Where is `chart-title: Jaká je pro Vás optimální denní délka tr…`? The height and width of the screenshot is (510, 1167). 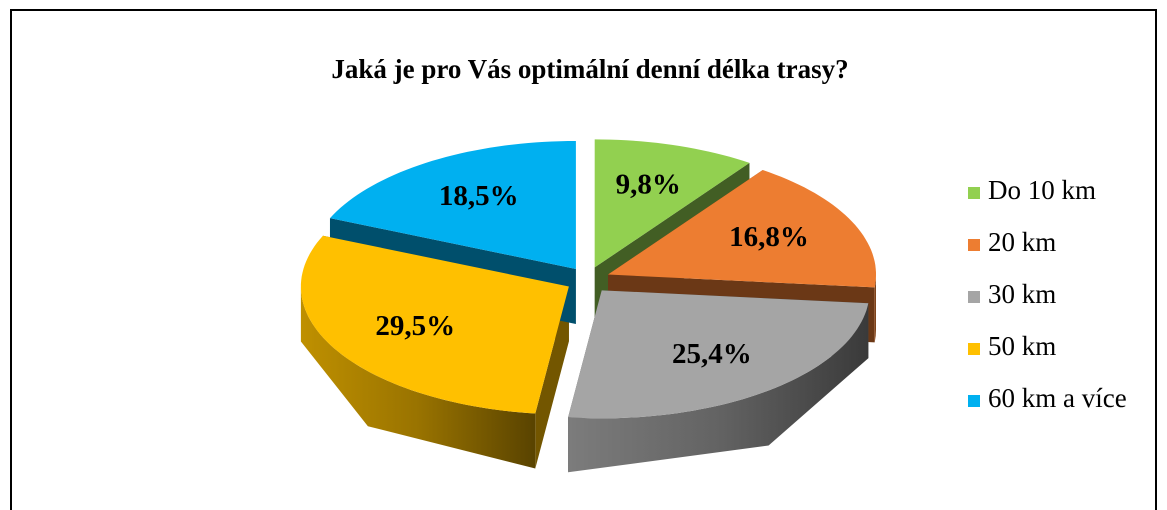 chart-title: Jaká je pro Vás optimální denní délka tr… is located at coordinates (589, 69).